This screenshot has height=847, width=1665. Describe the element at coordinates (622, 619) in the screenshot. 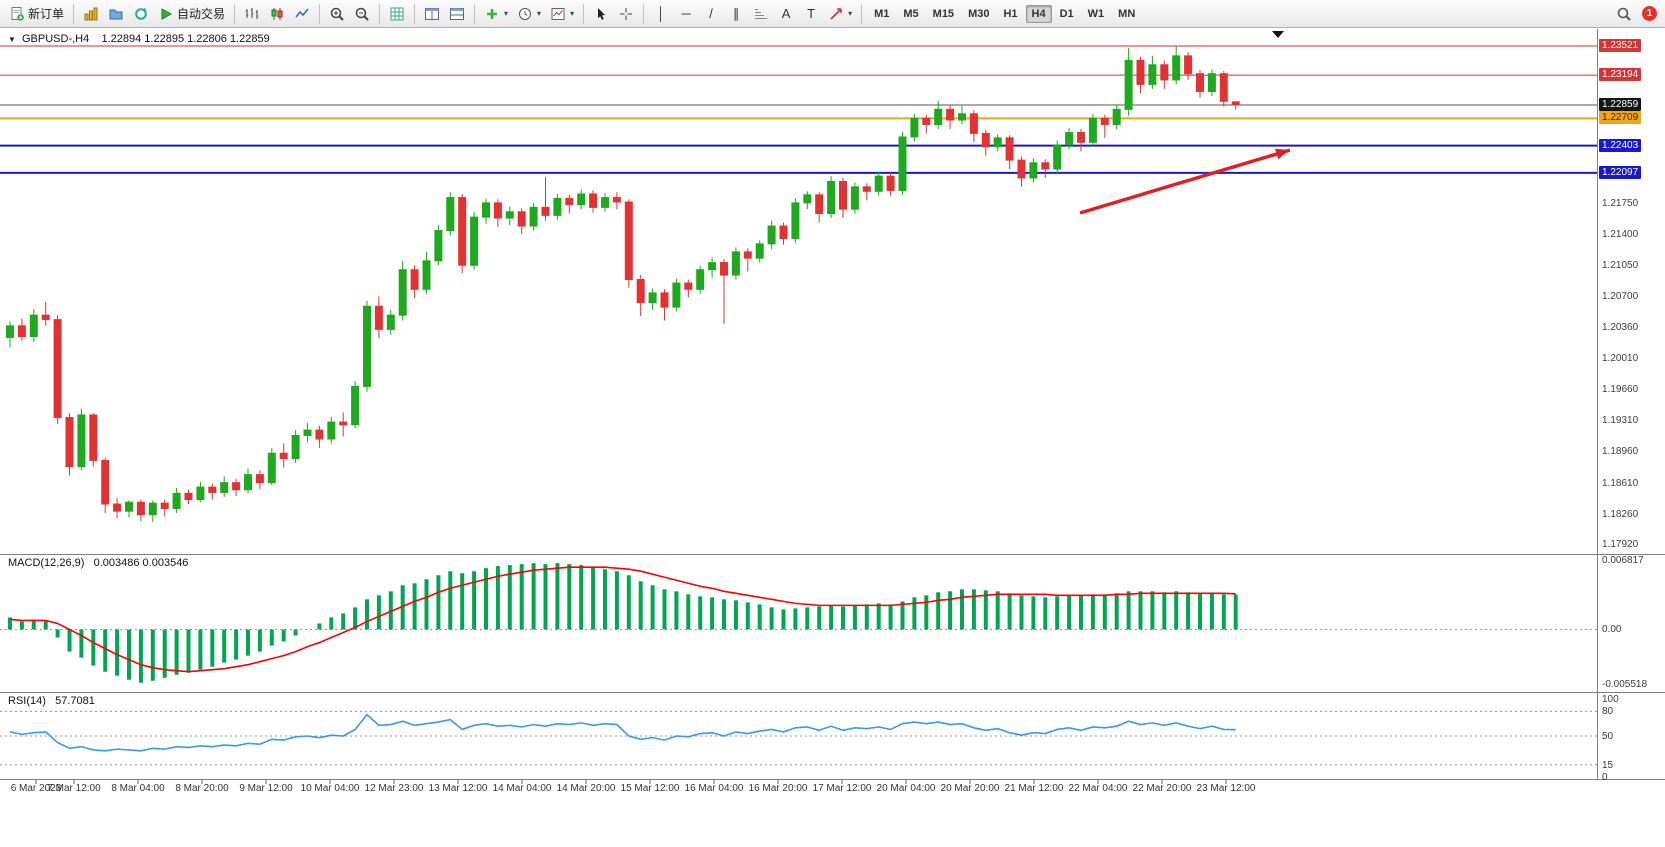

I see `macd-signal-line` at that location.